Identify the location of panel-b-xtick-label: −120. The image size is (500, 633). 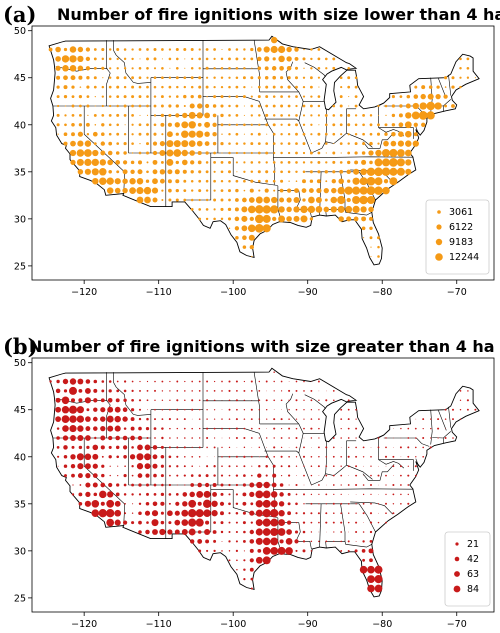
(84, 624).